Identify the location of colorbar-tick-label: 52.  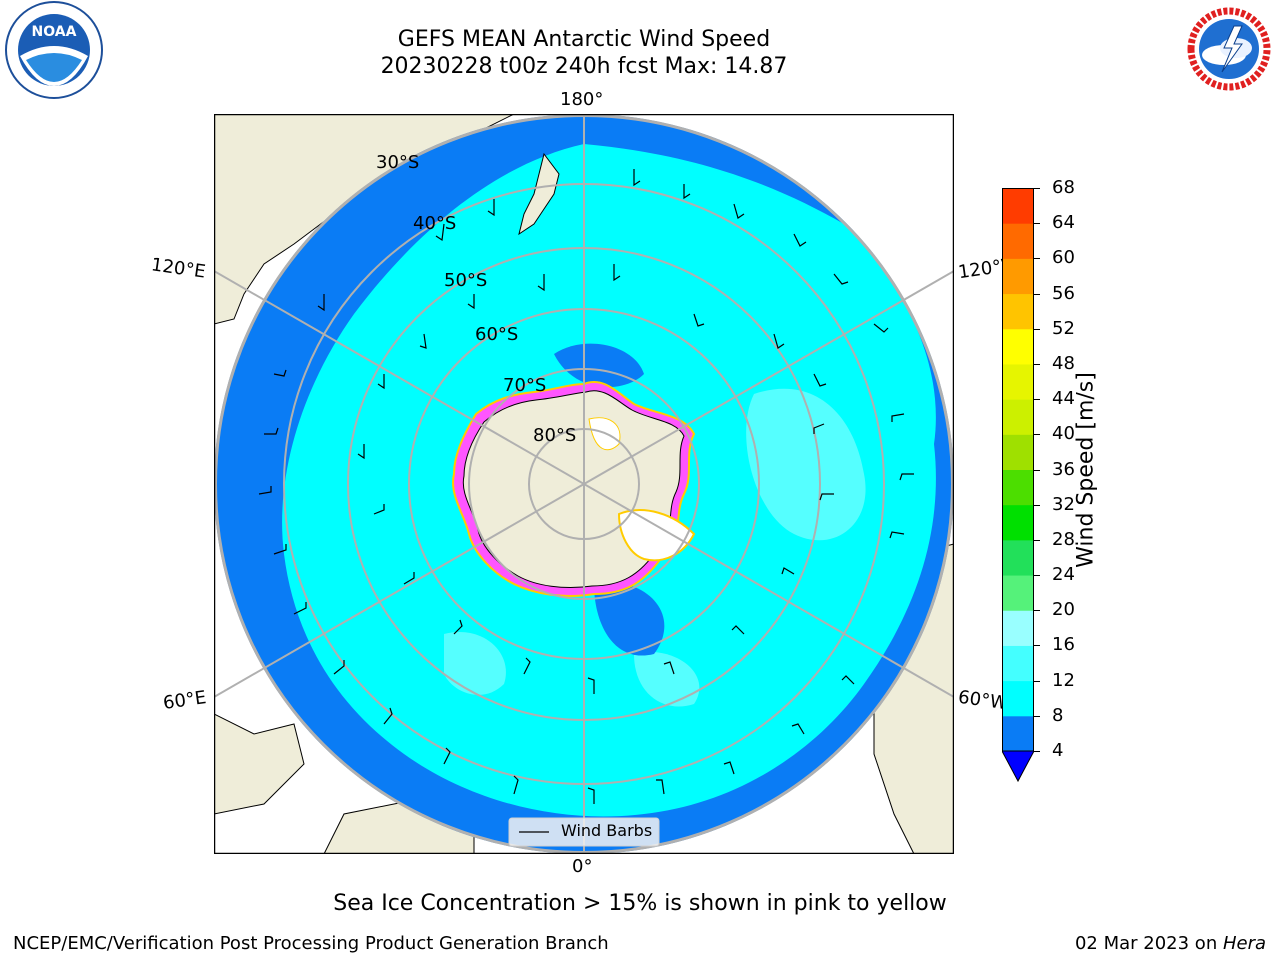
(1063, 328).